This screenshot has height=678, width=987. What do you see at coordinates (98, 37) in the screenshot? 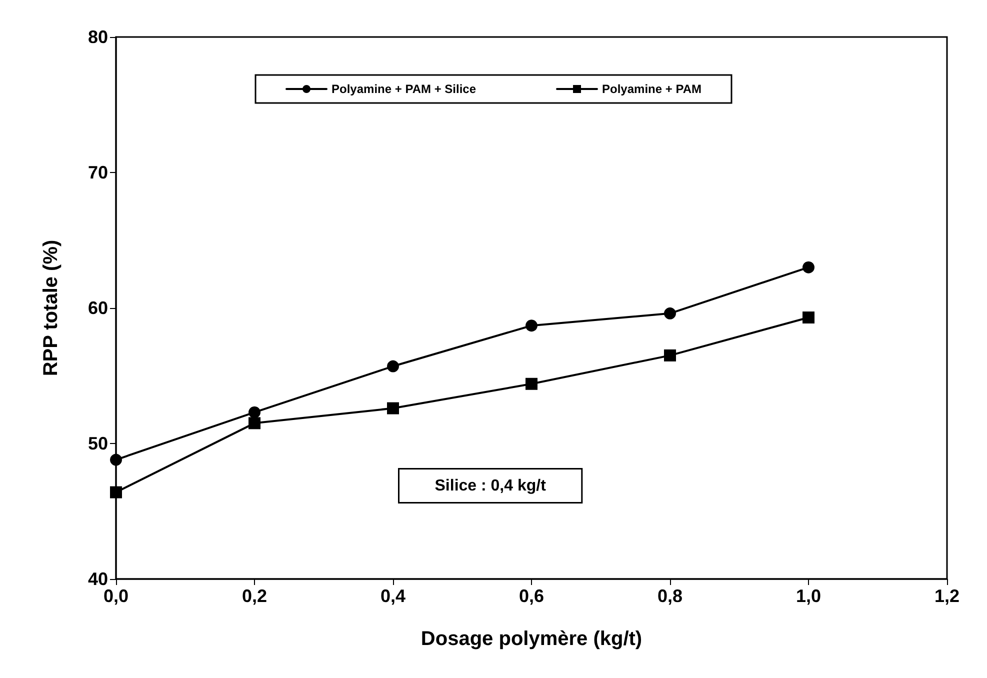
I see `y-tick-label: 80` at bounding box center [98, 37].